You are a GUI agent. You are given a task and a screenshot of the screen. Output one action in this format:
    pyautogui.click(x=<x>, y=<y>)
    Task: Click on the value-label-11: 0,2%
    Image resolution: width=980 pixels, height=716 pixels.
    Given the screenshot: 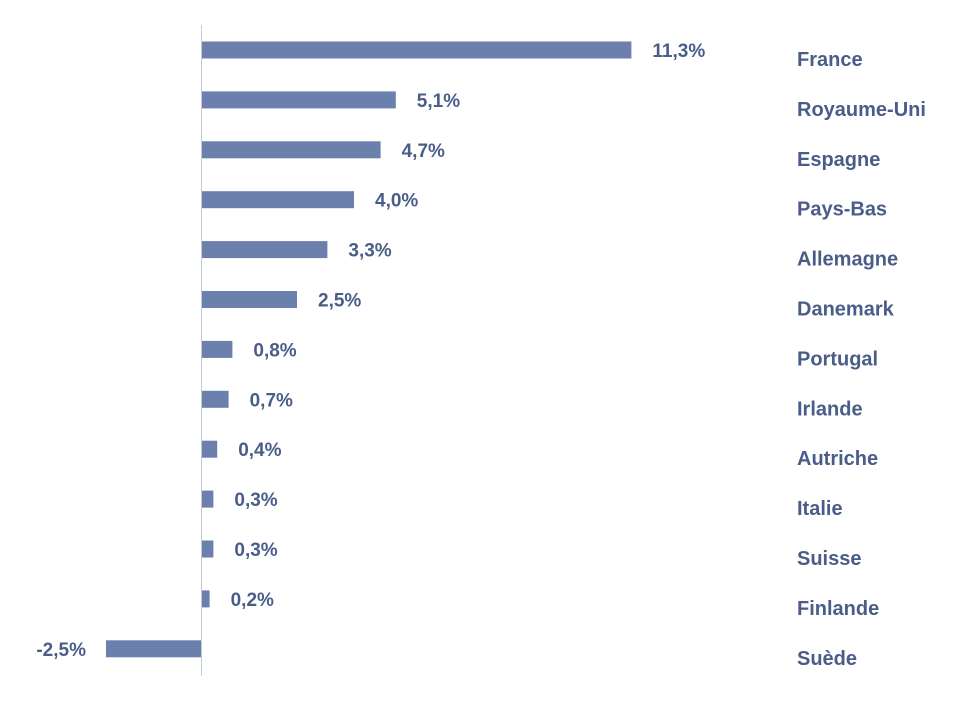 What is the action you would take?
    pyautogui.click(x=252, y=600)
    